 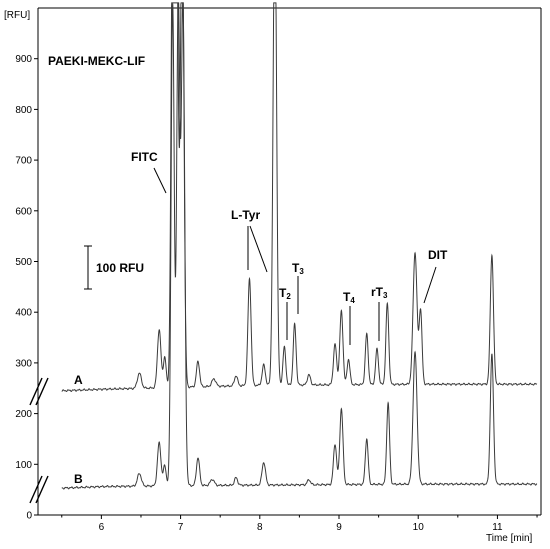 What do you see at coordinates (78, 380) in the screenshot?
I see `series-a-label: A` at bounding box center [78, 380].